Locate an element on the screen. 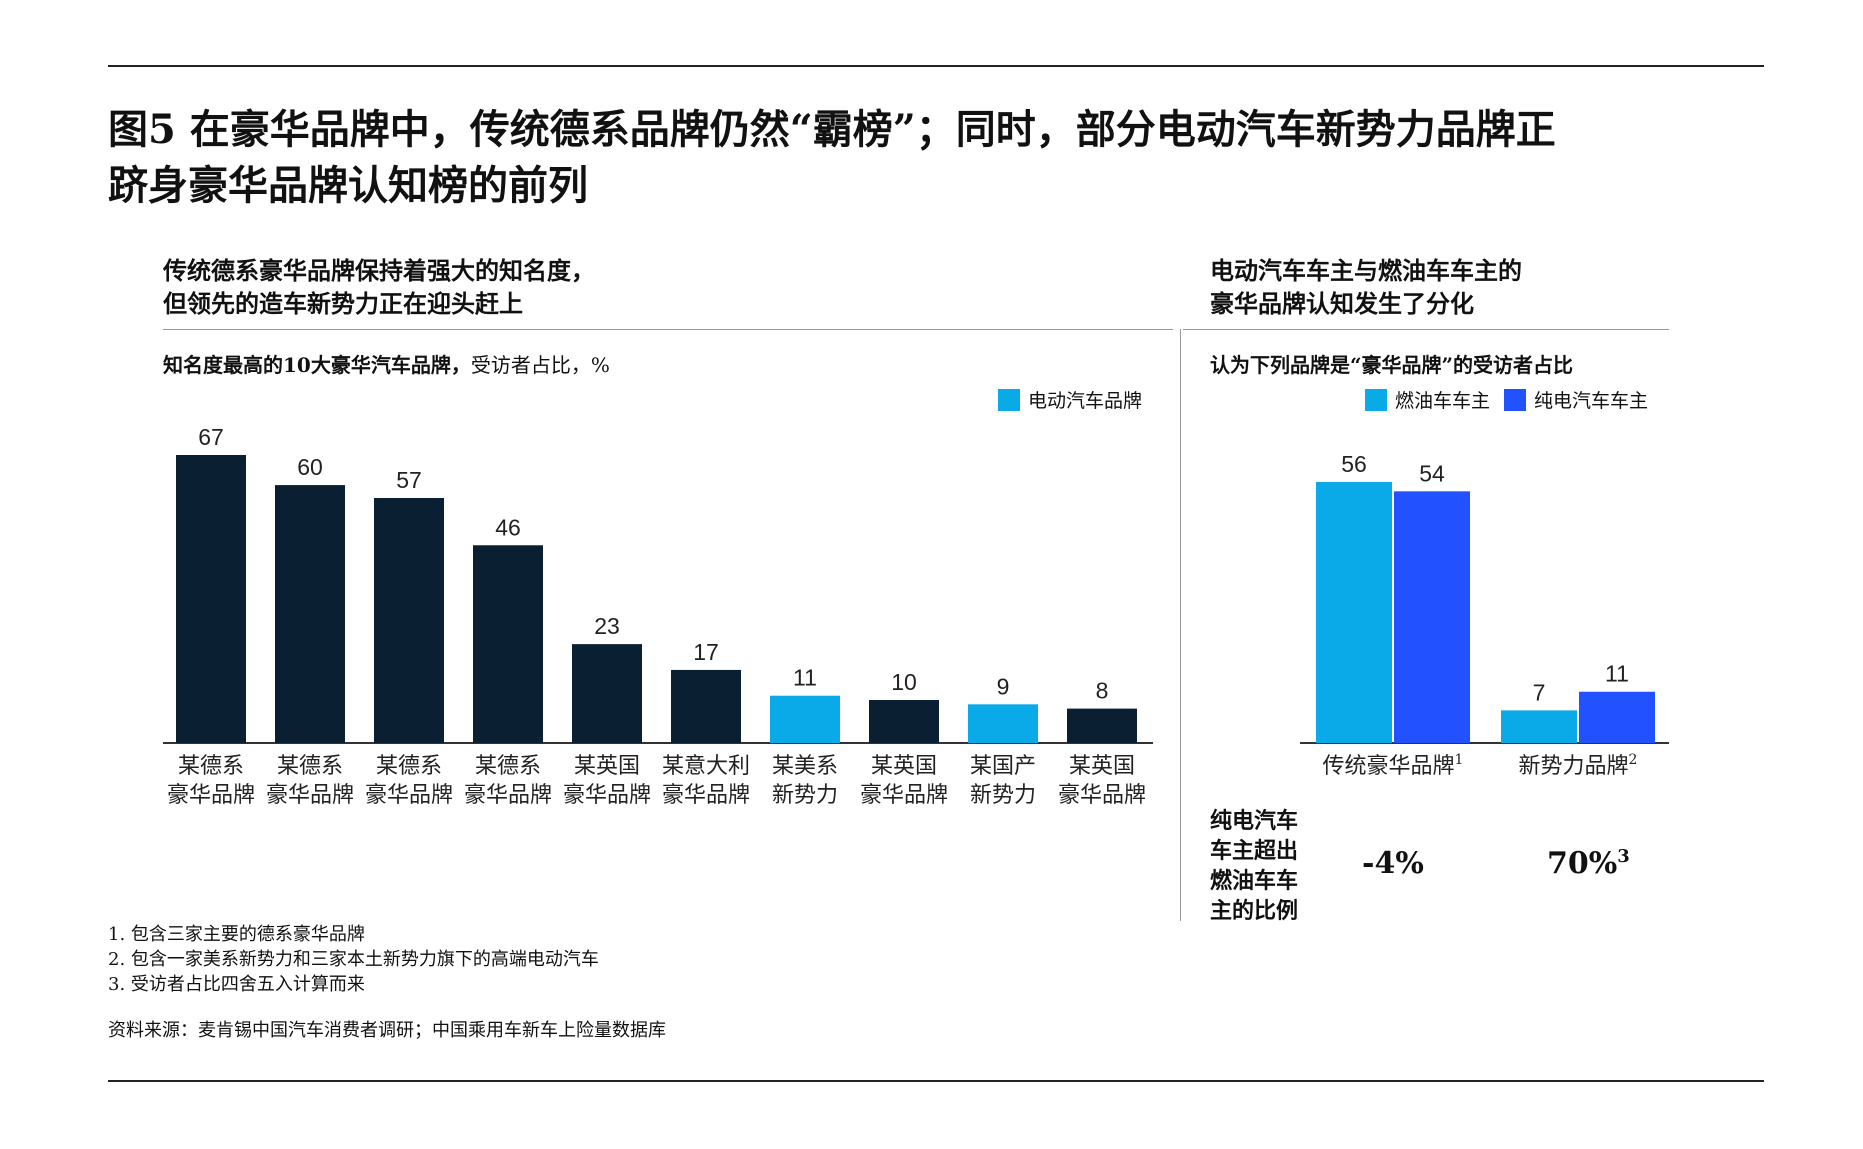 This screenshot has height=1149, width=1863. left-category-line1-7: 某美系 is located at coordinates (805, 766).